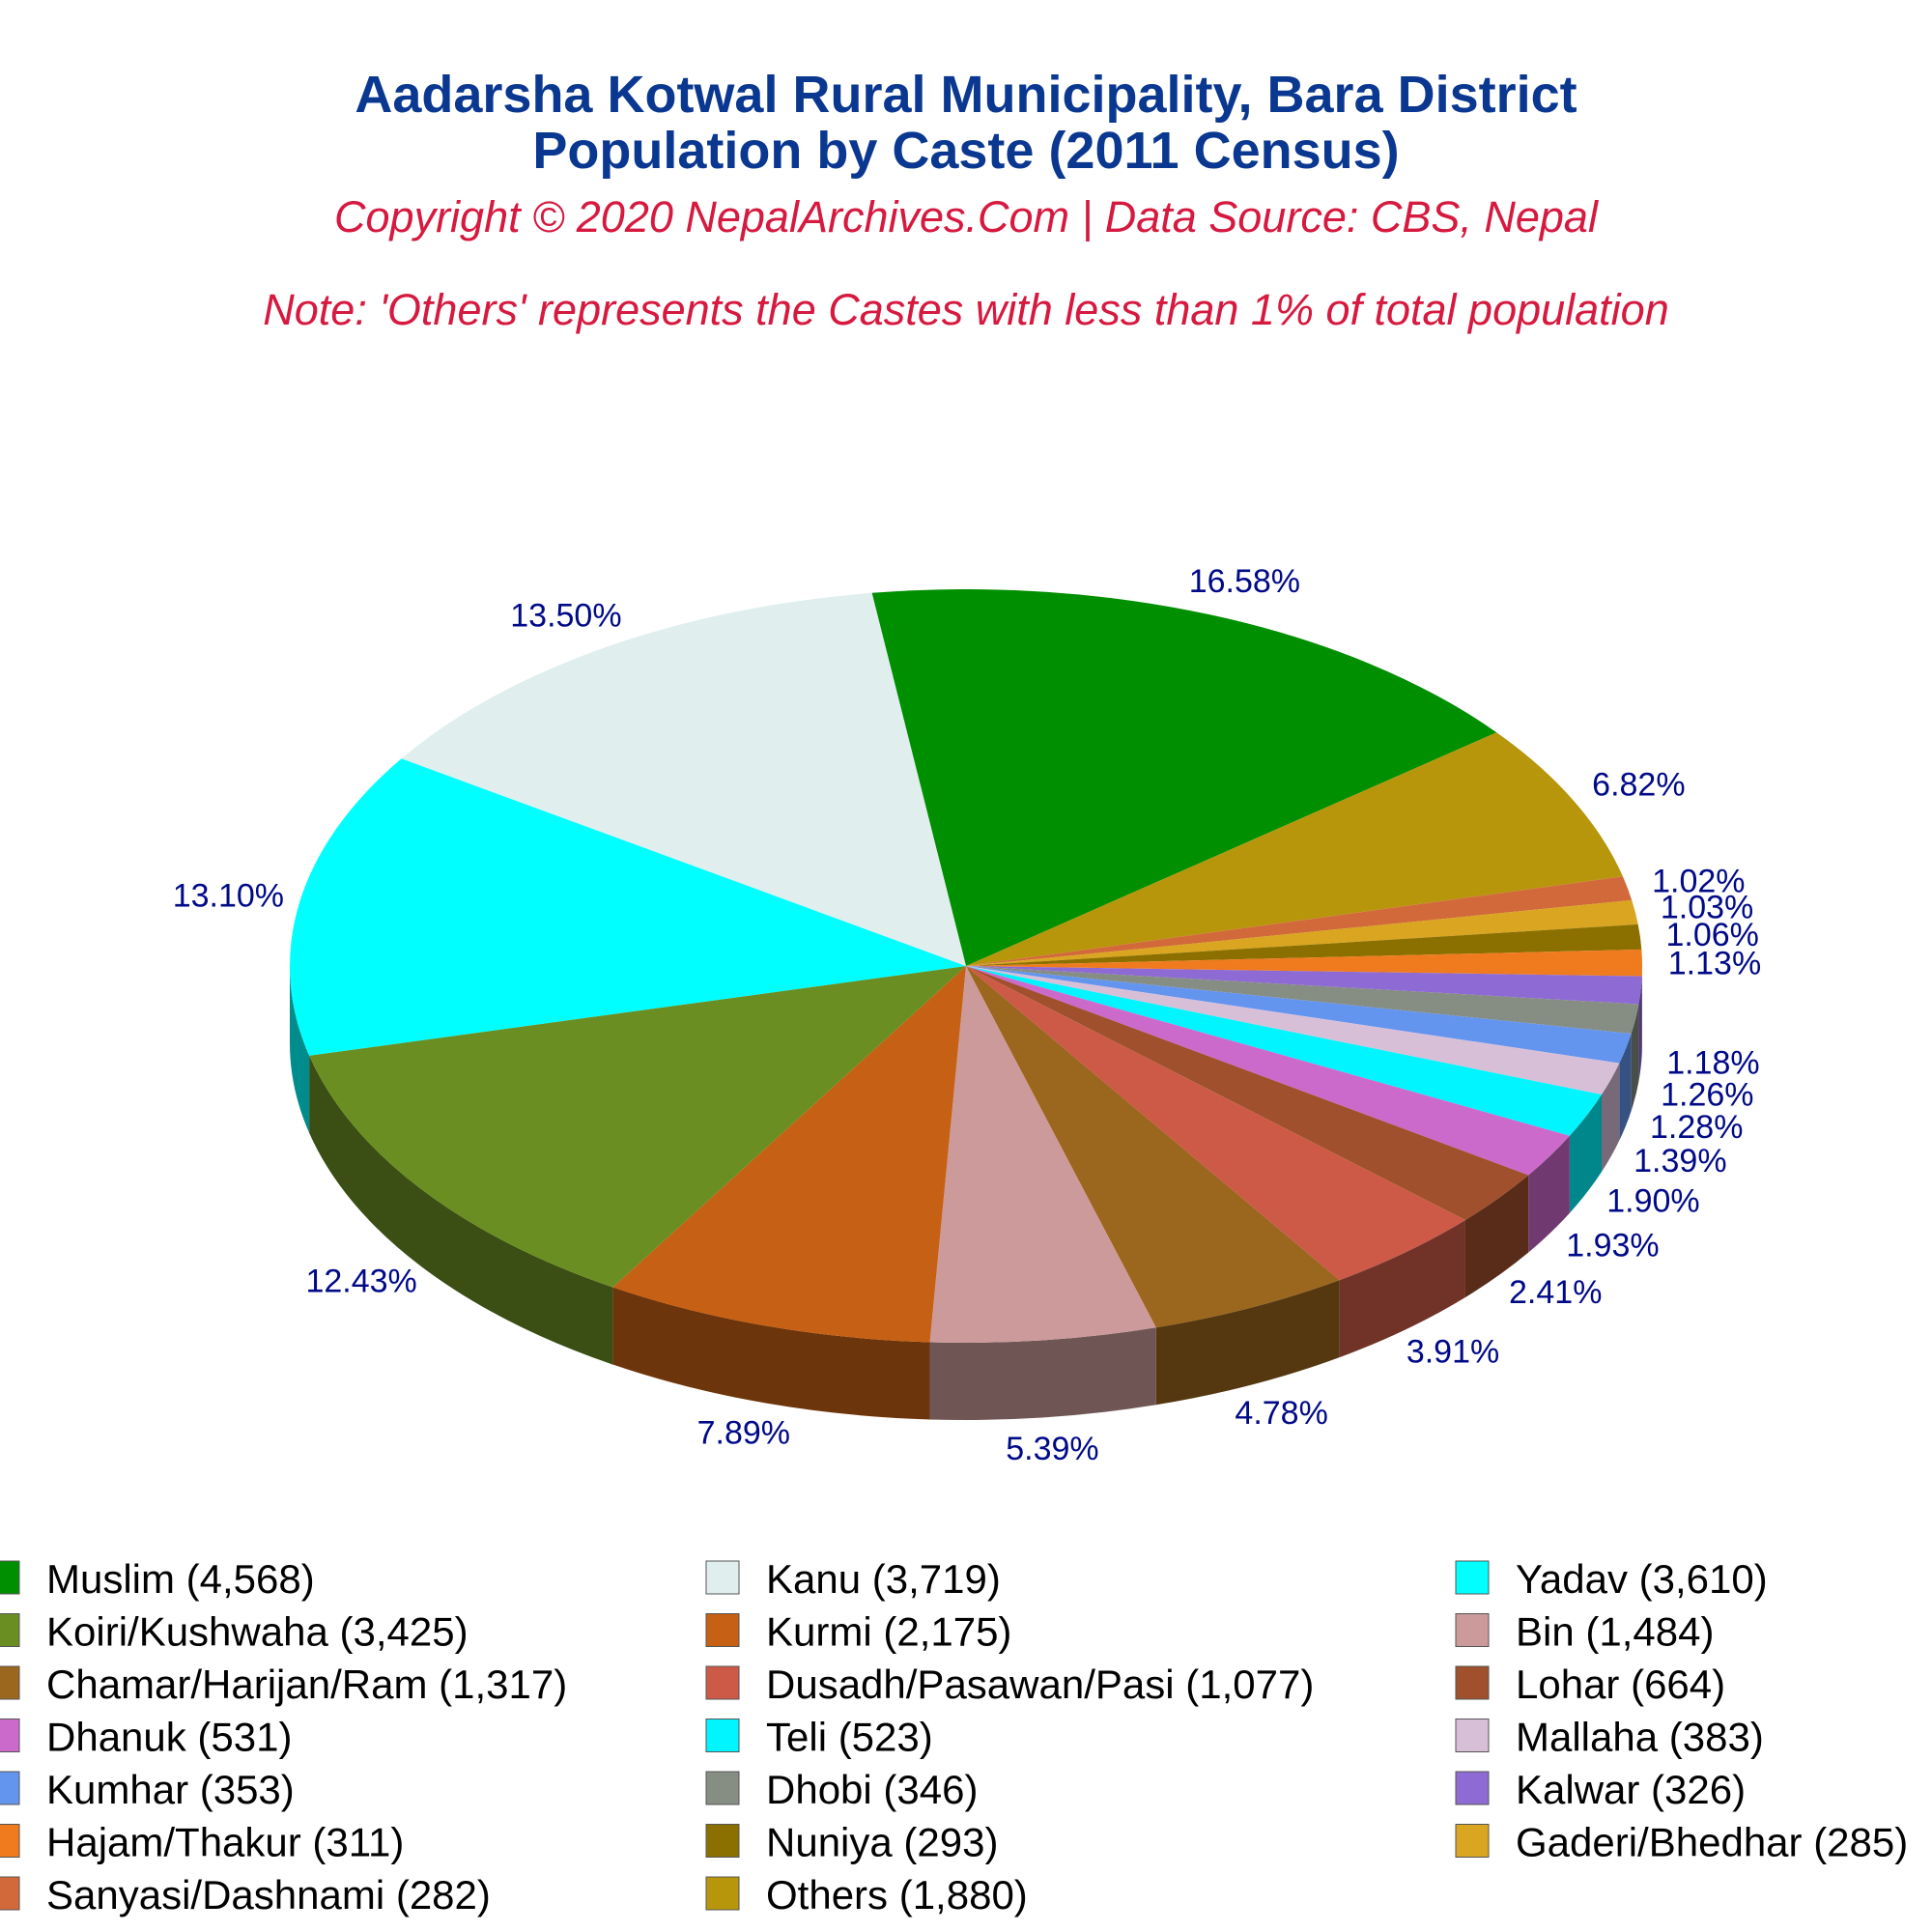 This screenshot has width=1932, height=1932. What do you see at coordinates (1472, 1577) in the screenshot?
I see `legend-swatch-yadav` at bounding box center [1472, 1577].